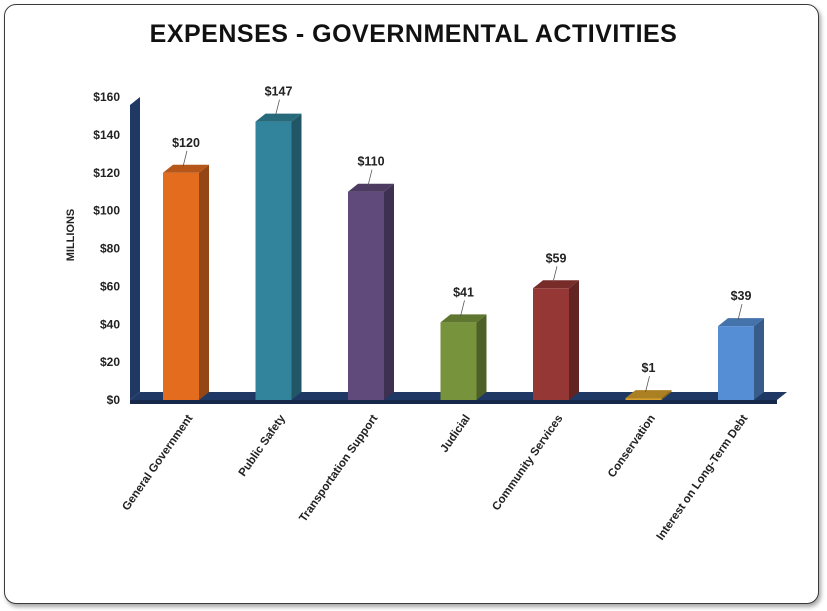 The width and height of the screenshot is (827, 611). I want to click on data-label: $39, so click(741, 296).